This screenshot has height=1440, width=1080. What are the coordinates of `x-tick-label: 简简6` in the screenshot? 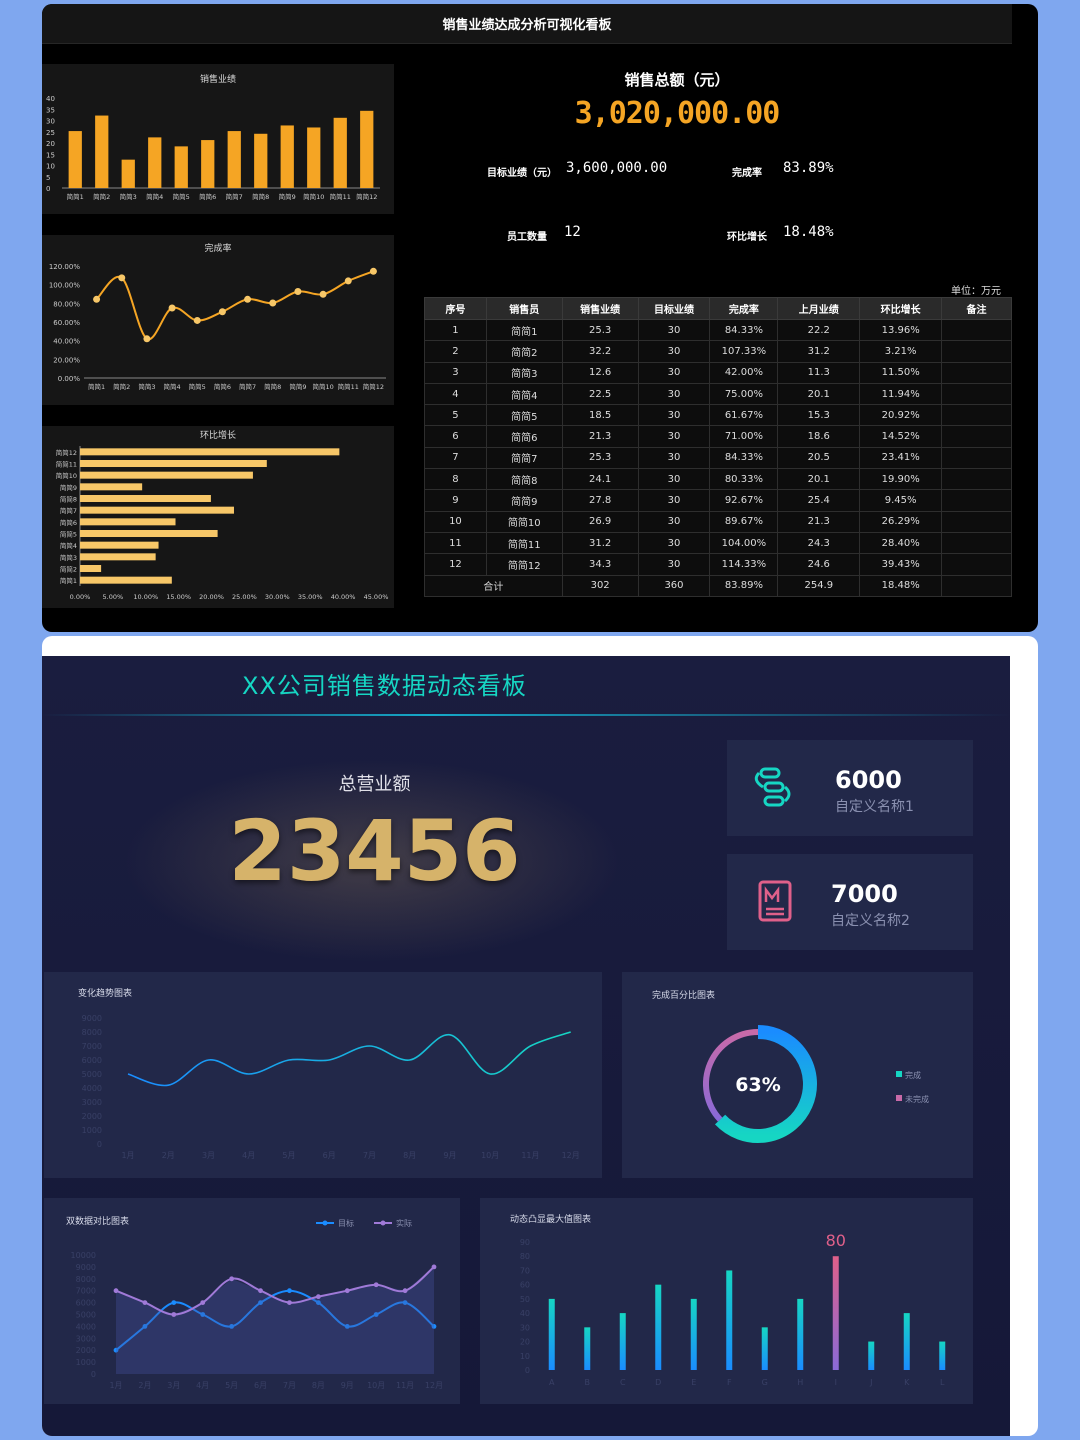 It's located at (222, 386).